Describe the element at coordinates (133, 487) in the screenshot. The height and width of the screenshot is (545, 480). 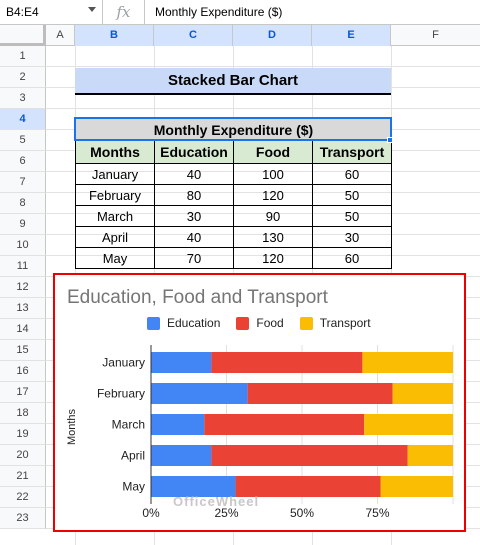
I see `y-tick-label: May` at that location.